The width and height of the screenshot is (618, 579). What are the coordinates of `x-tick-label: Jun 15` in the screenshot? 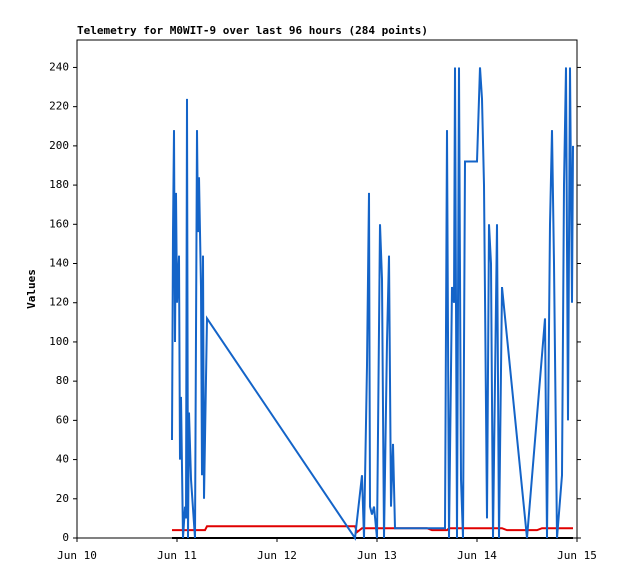 It's located at (577, 555).